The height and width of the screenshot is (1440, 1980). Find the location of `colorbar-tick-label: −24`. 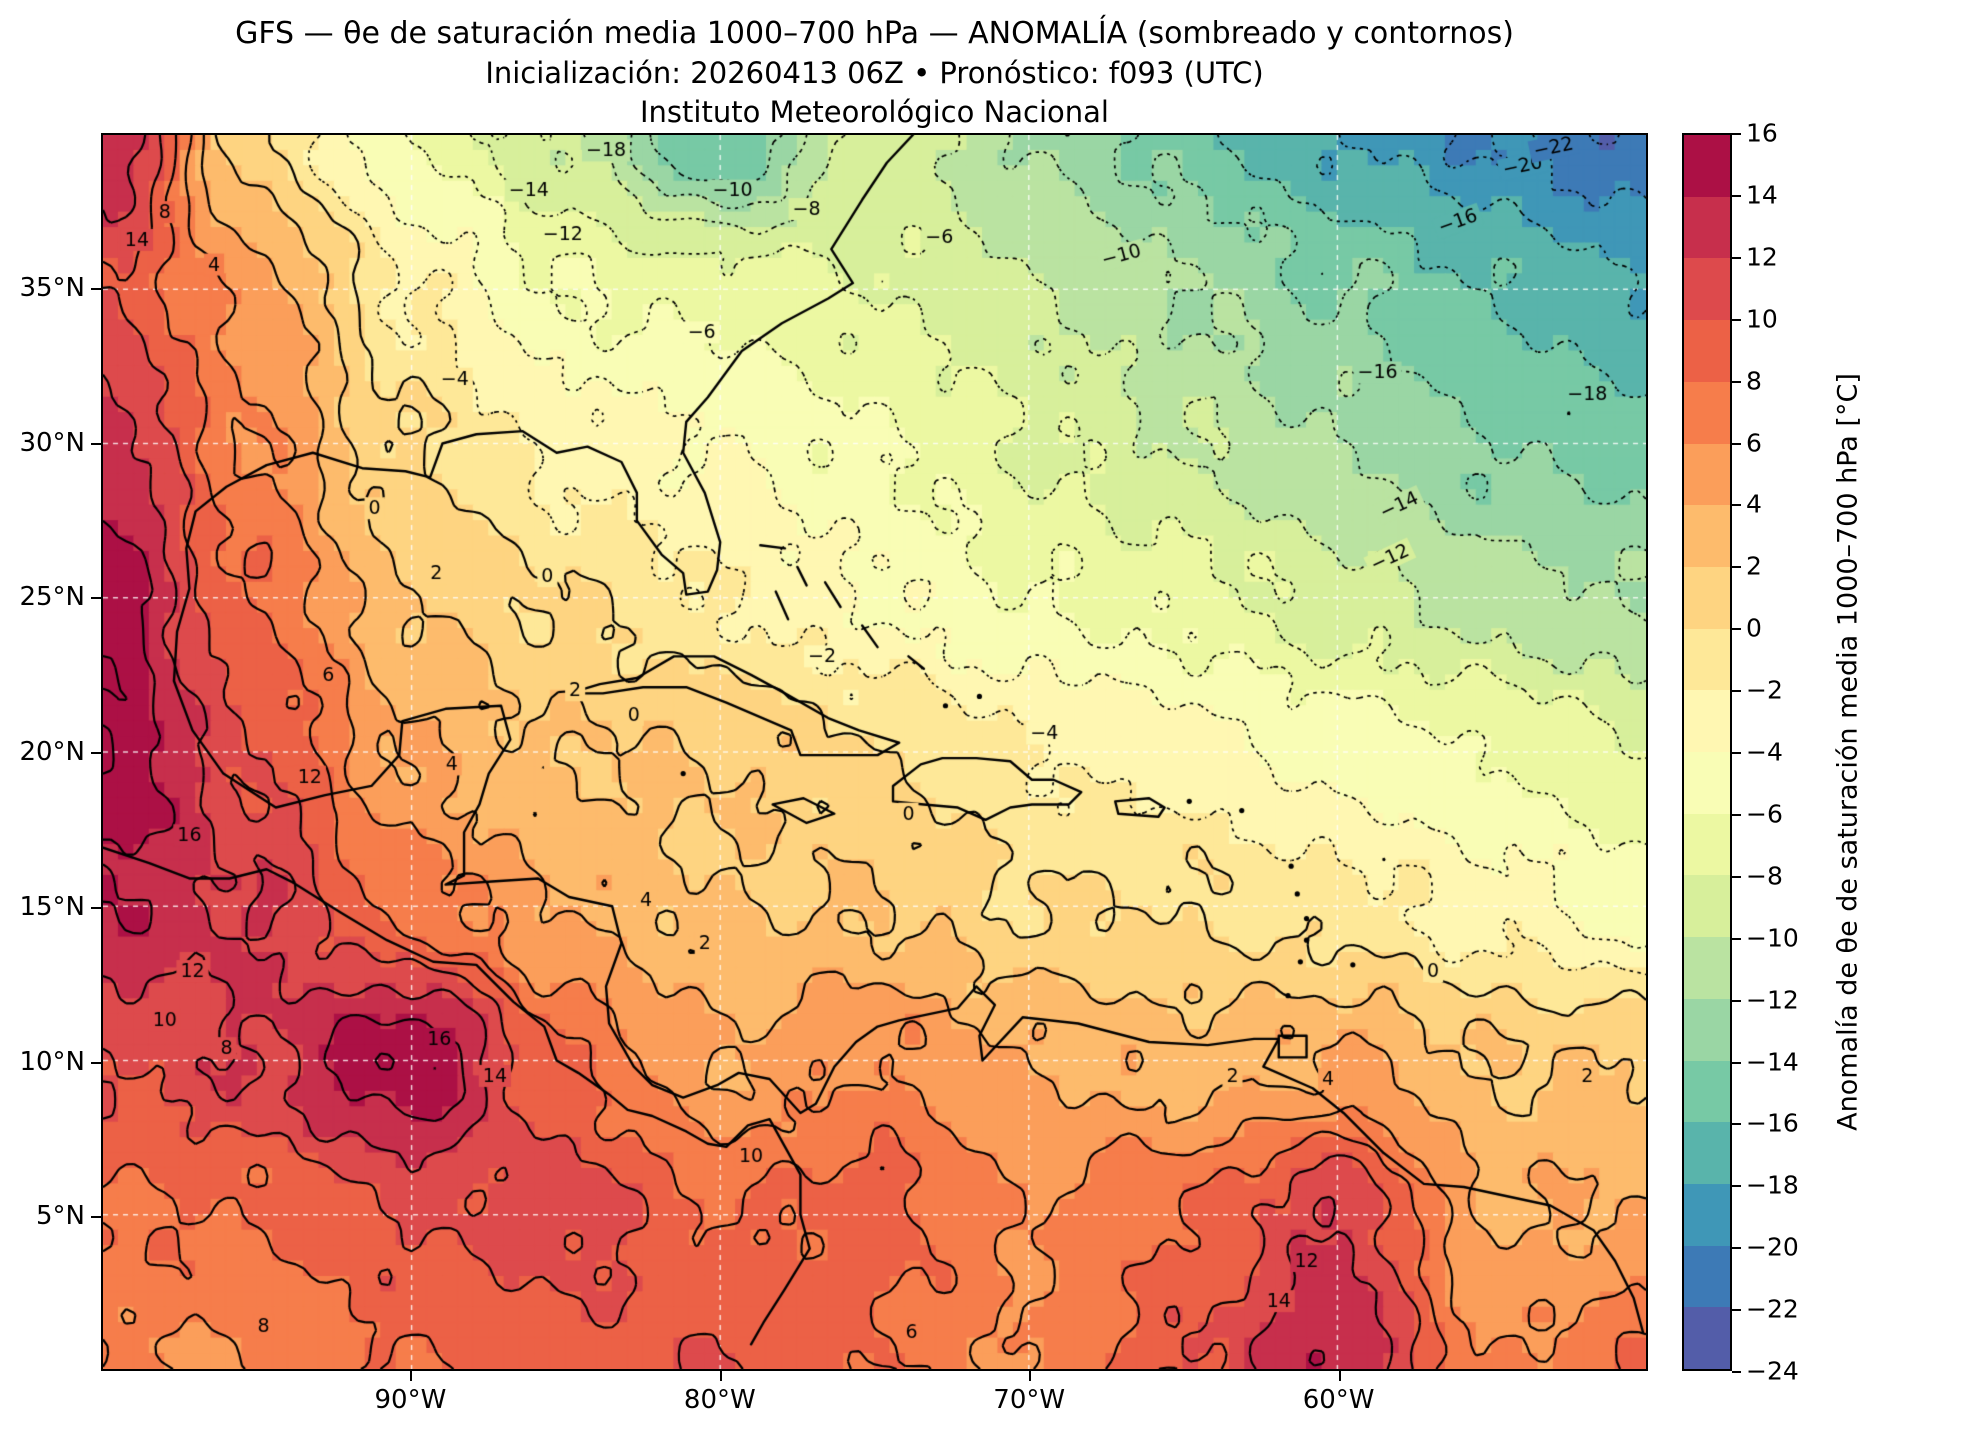

colorbar-tick-label: −24 is located at coordinates (1772, 1371).